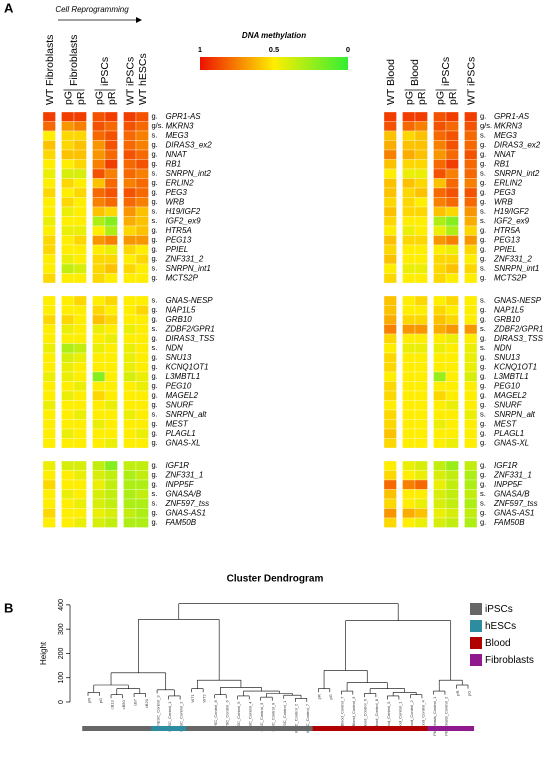  What do you see at coordinates (388, 716) in the screenshot?
I see `leaf-label: Blood_Control_5` at bounding box center [388, 716].